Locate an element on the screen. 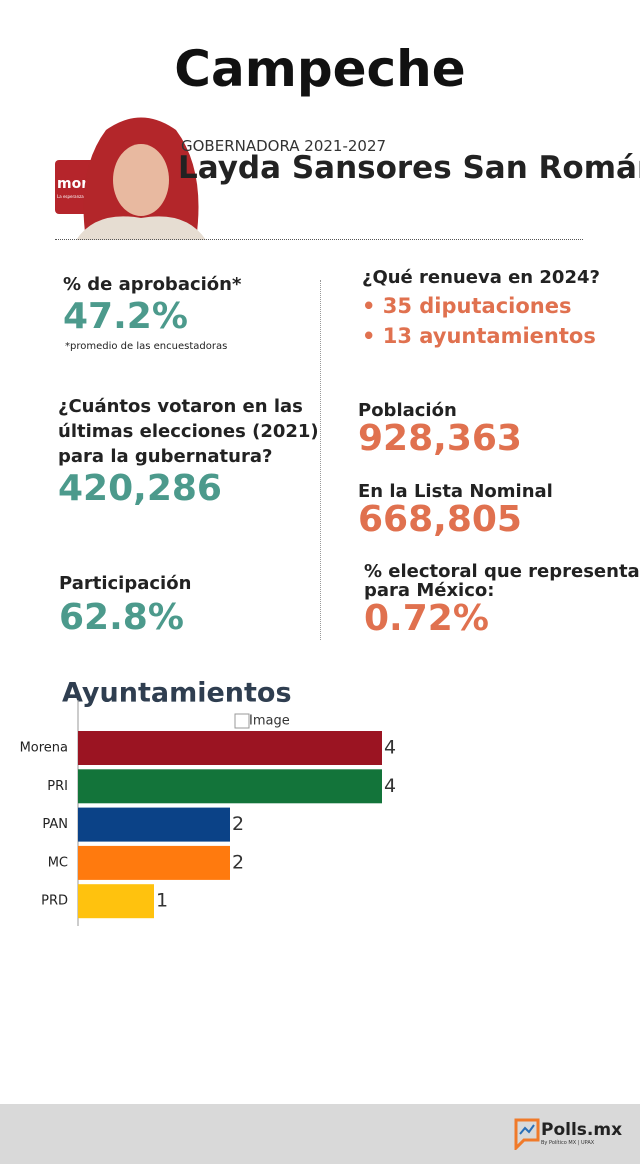 Image resolution: width=640 pixels, height=1164 pixels. category-label: PRD is located at coordinates (54, 901).